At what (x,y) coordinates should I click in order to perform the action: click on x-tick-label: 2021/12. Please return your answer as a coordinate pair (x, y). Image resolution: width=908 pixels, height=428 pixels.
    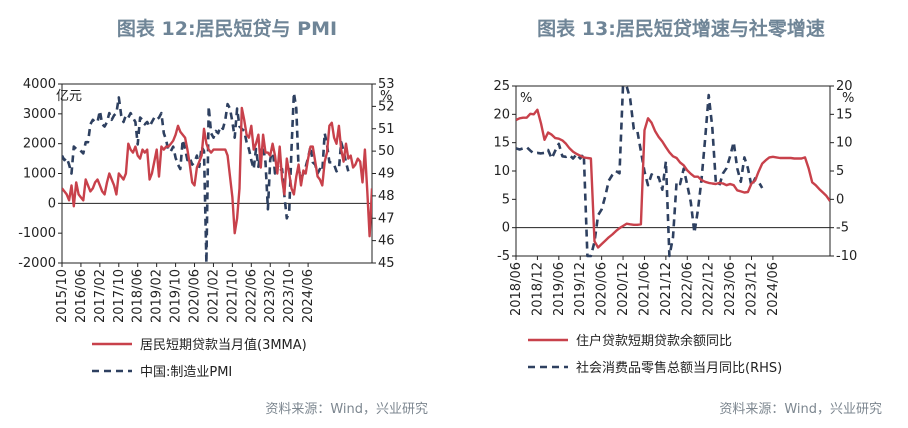
    Looking at the image, I should click on (666, 289).